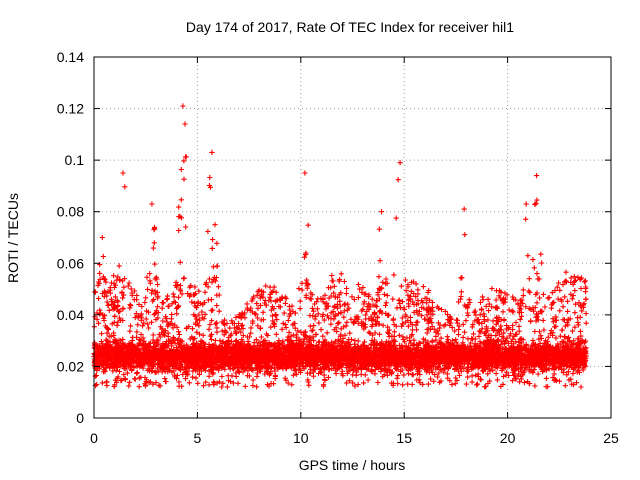  I want to click on y-tick-label: 0.08, so click(70, 212).